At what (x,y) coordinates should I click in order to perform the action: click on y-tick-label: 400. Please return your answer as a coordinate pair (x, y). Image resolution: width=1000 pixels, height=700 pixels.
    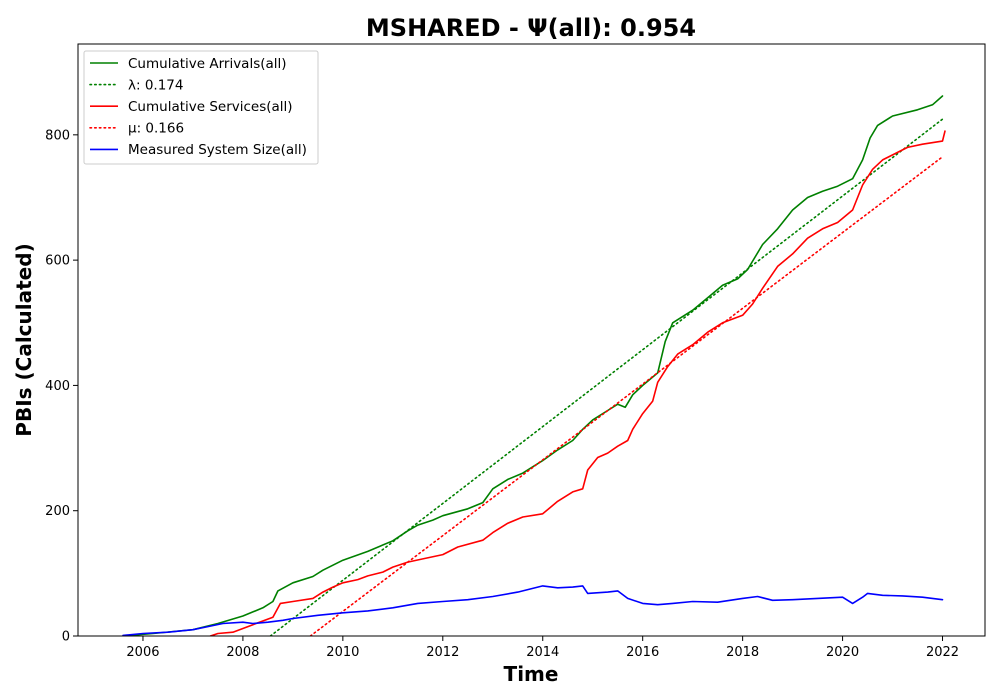
    Looking at the image, I should click on (57, 386).